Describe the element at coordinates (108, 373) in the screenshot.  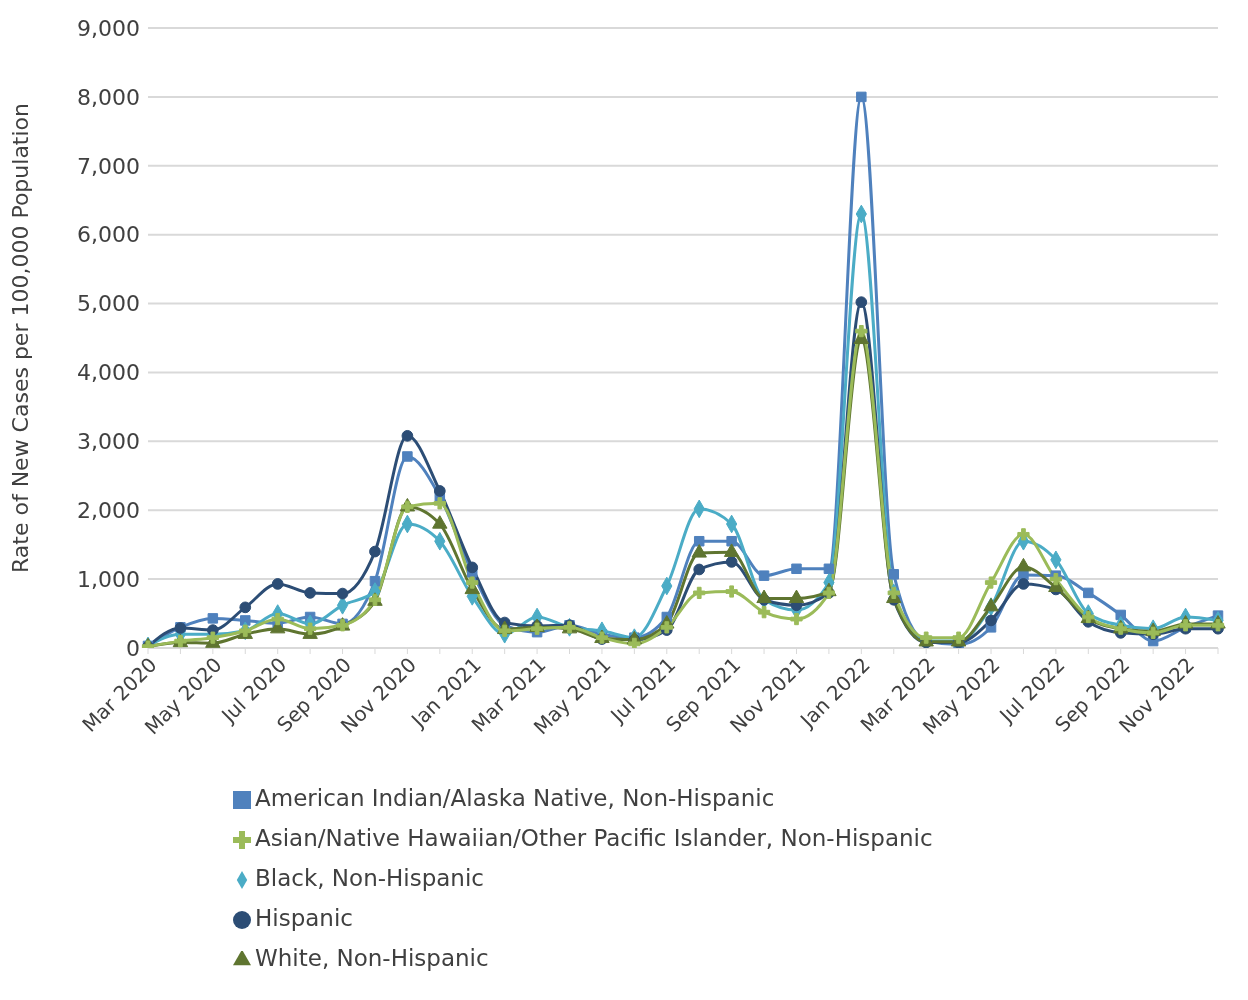
I see `y-tick-label: 4,000` at that location.